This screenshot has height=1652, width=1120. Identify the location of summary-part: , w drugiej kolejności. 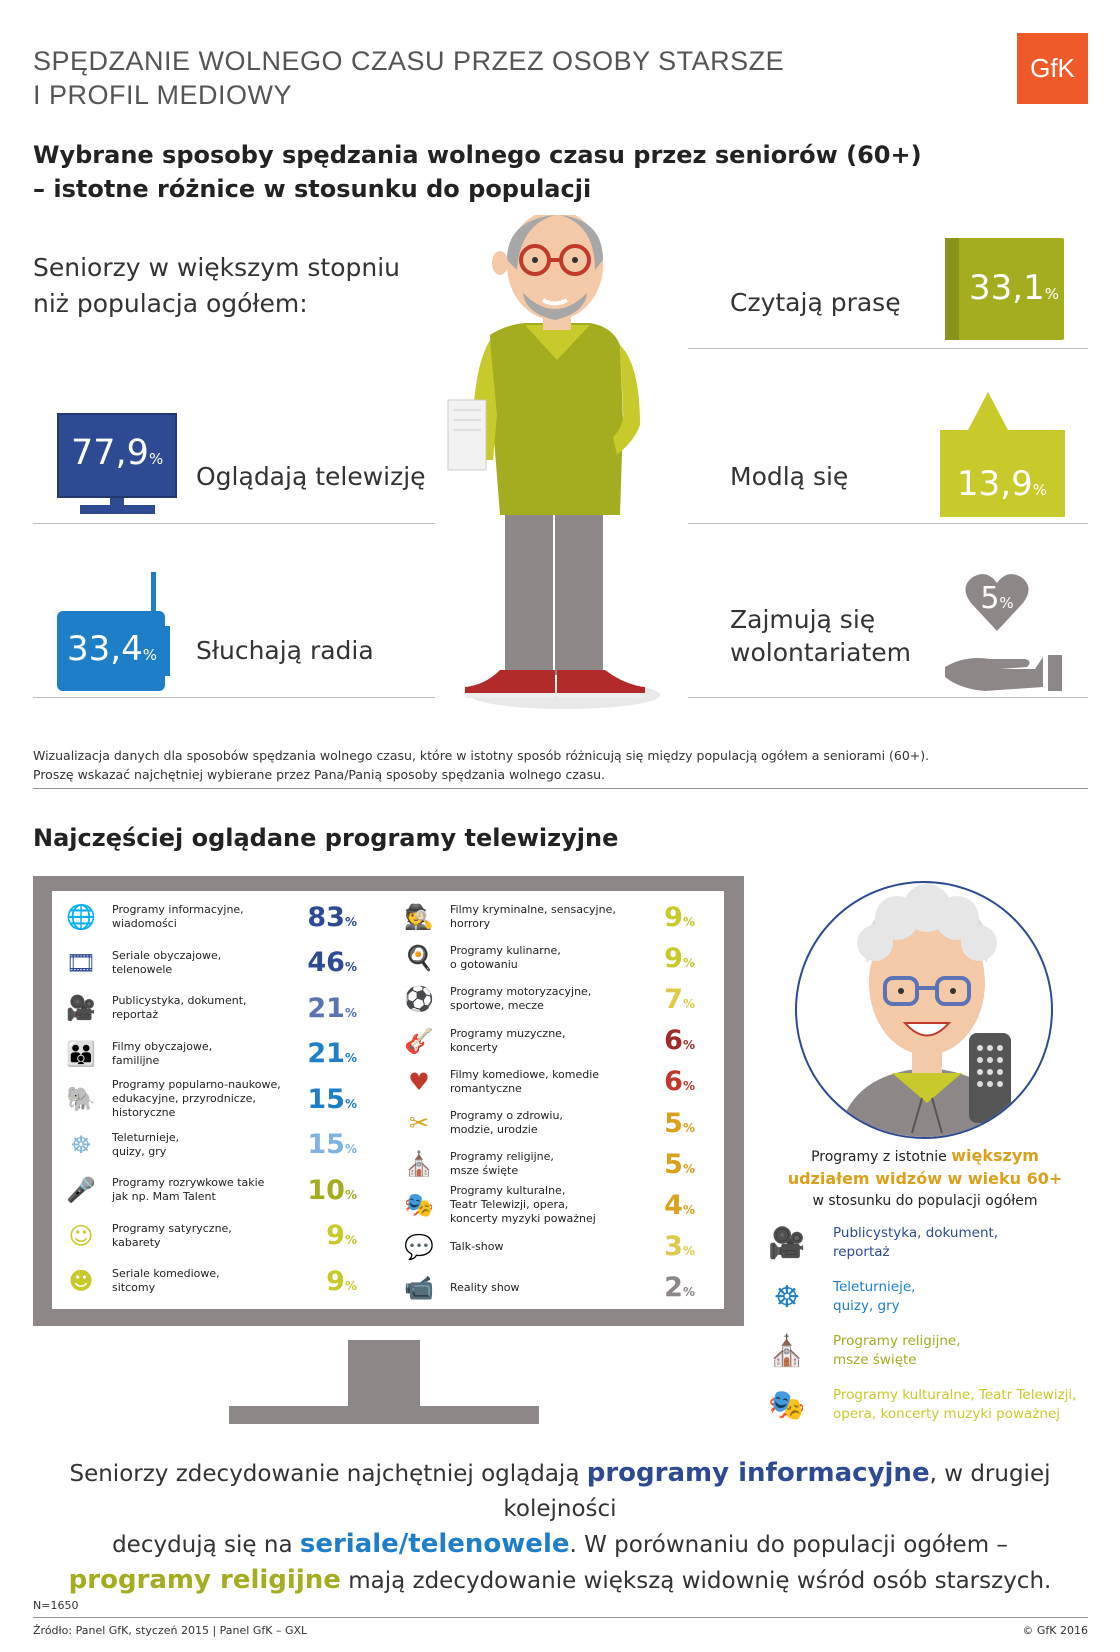
(777, 1491).